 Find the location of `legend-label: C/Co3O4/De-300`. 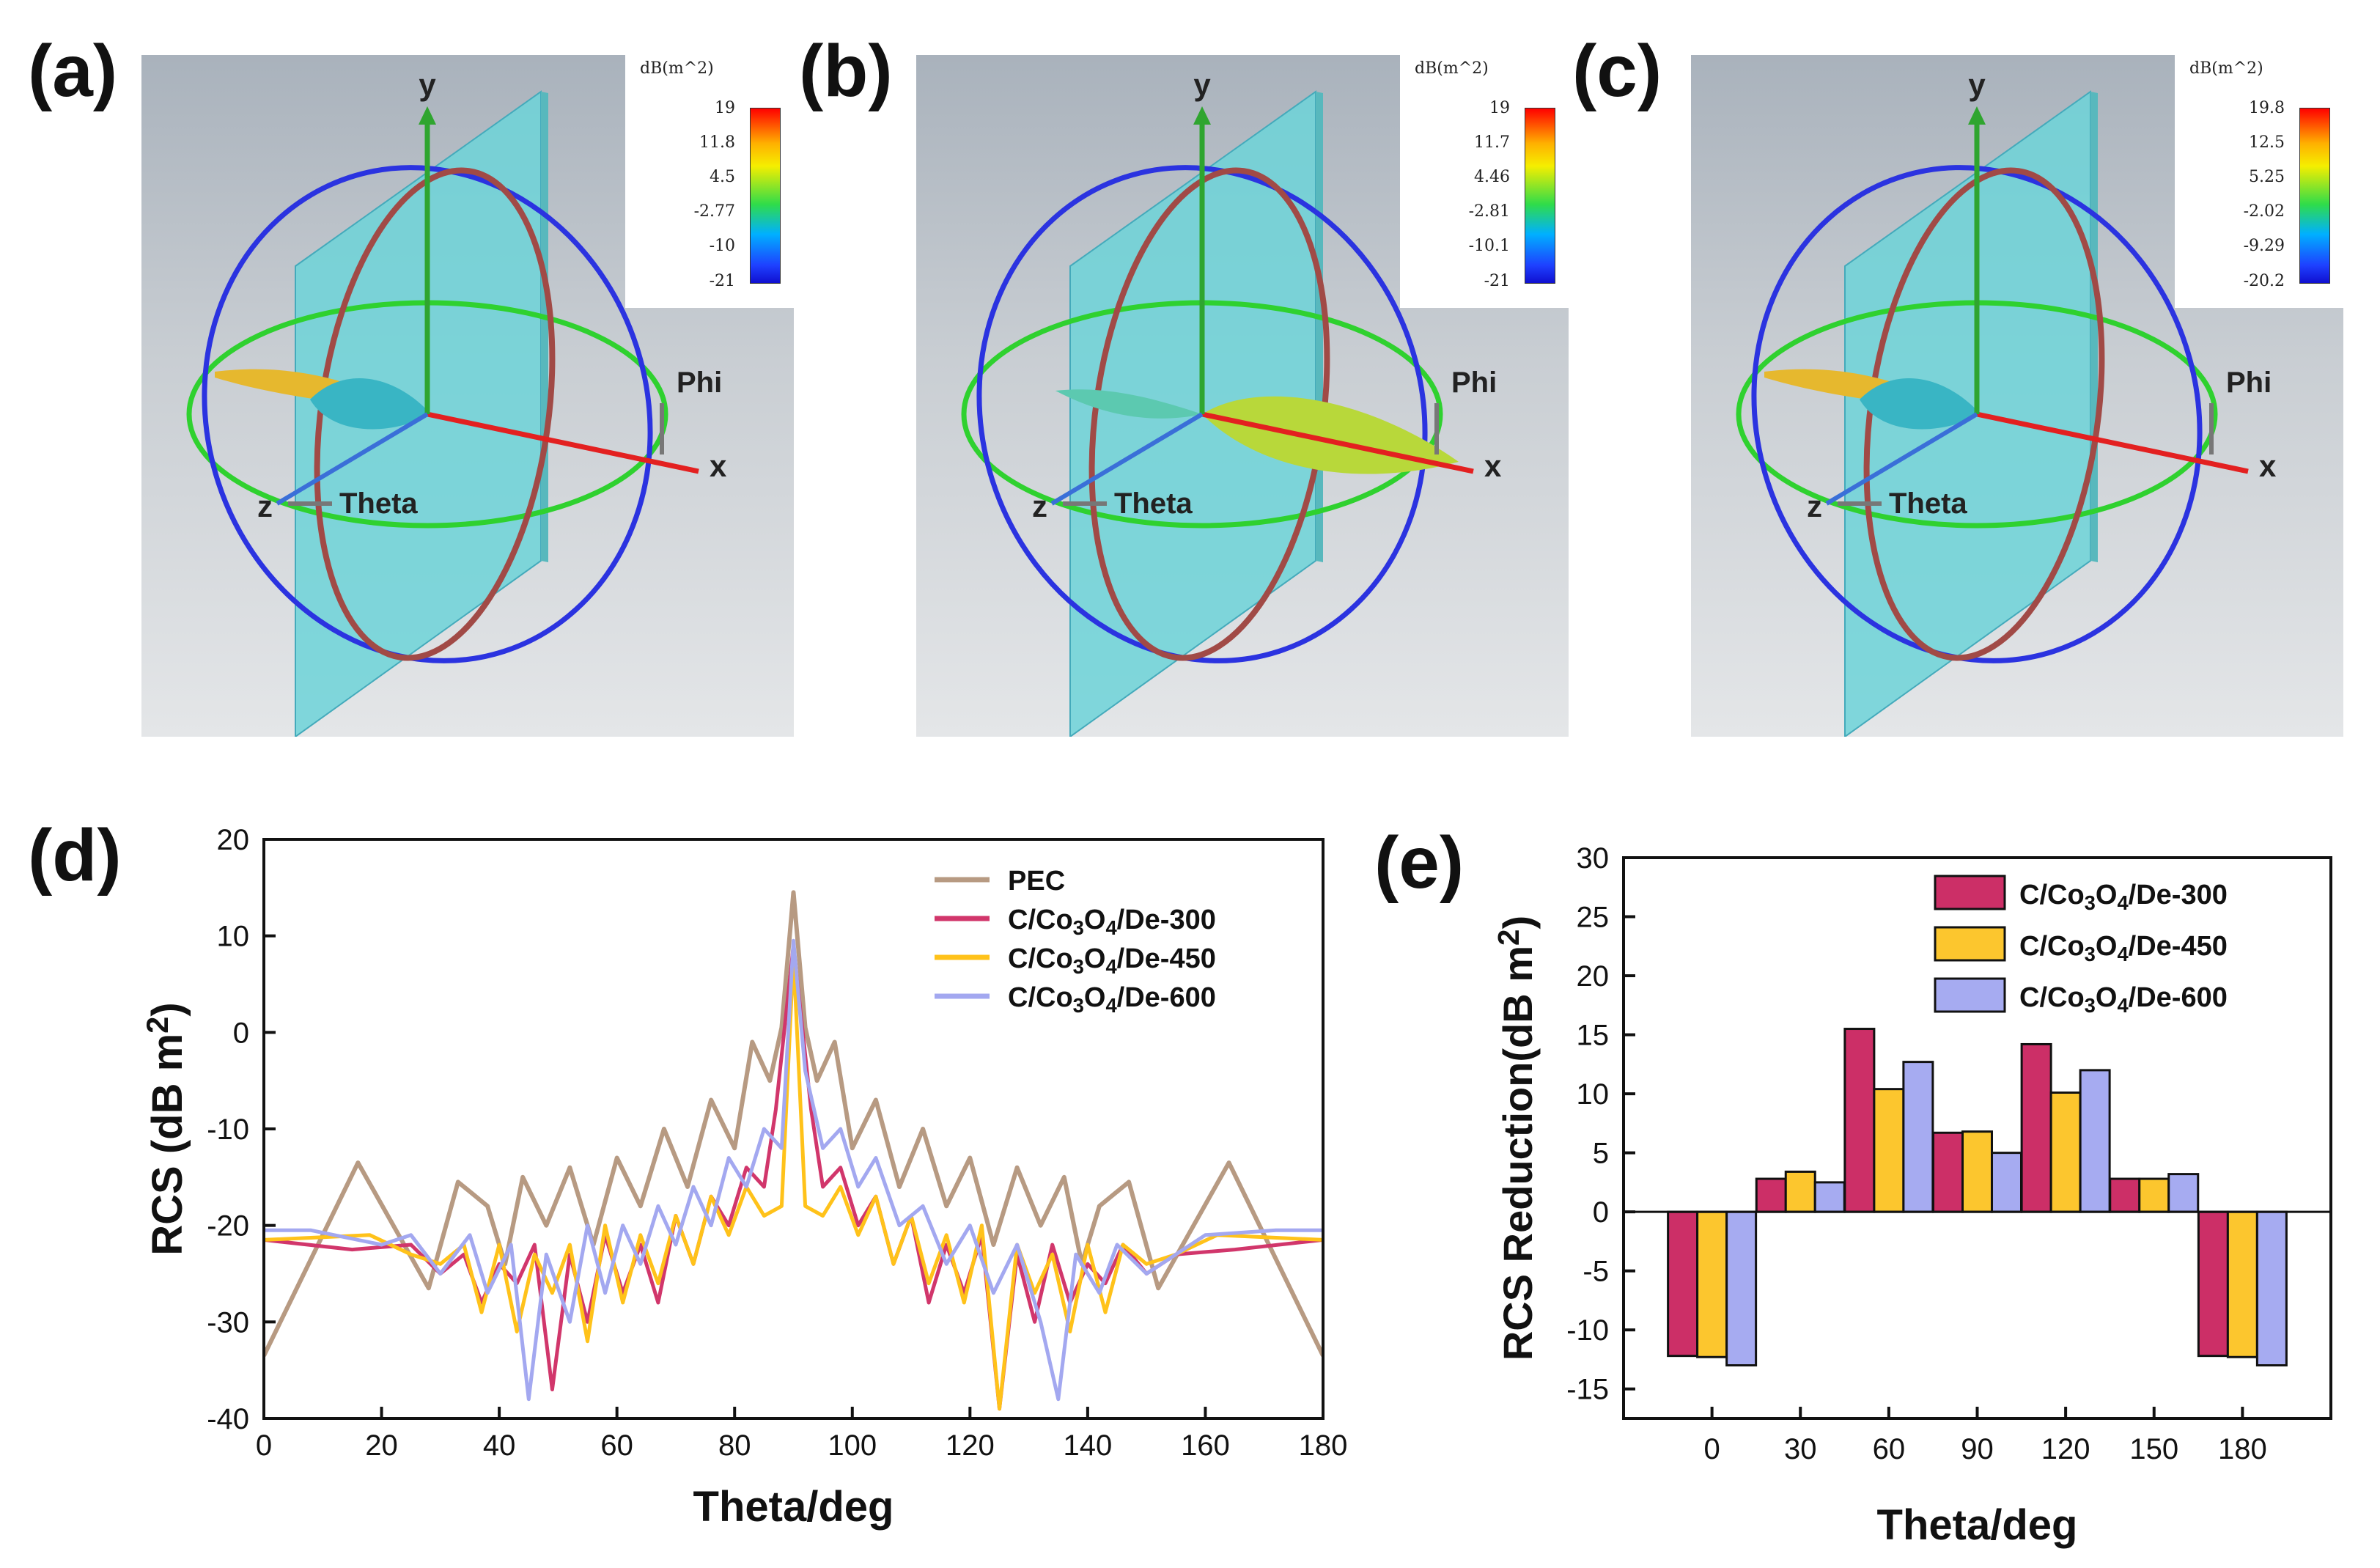

legend-label: C/Co3O4/De-300 is located at coordinates (1112, 922).